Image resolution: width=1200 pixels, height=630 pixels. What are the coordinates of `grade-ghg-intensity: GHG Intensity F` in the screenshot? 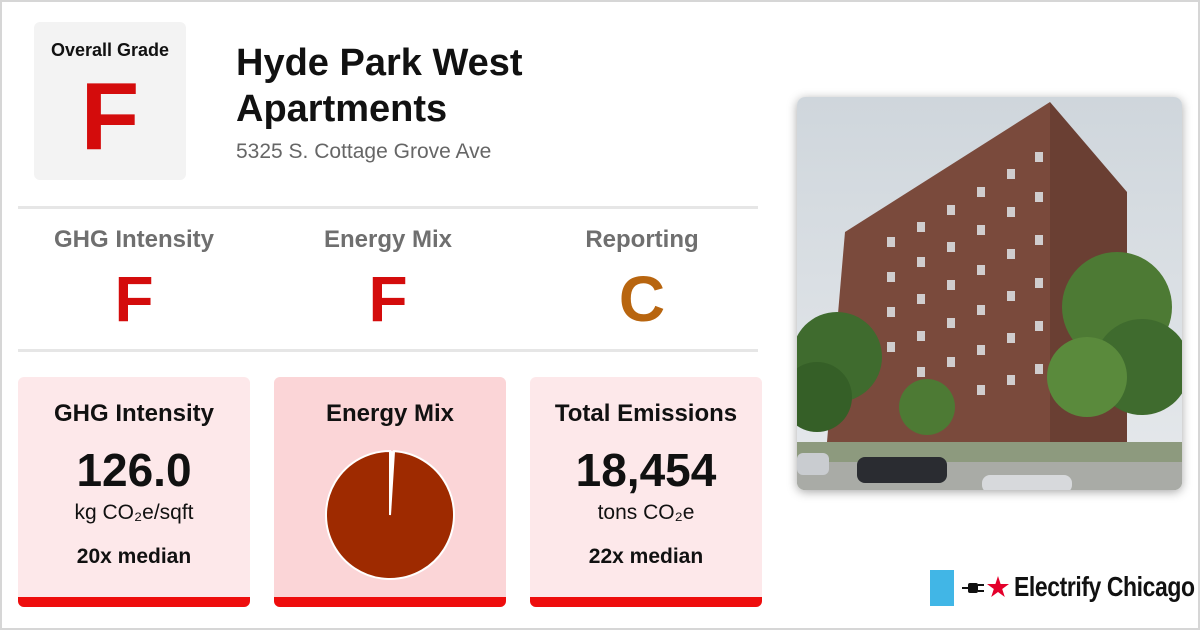 It's located at (134, 280).